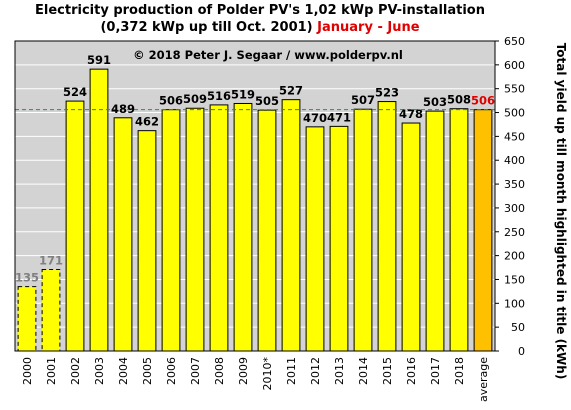 Image resolution: width=571 pixels, height=410 pixels. What do you see at coordinates (51, 260) in the screenshot?
I see `value-label: 171` at bounding box center [51, 260].